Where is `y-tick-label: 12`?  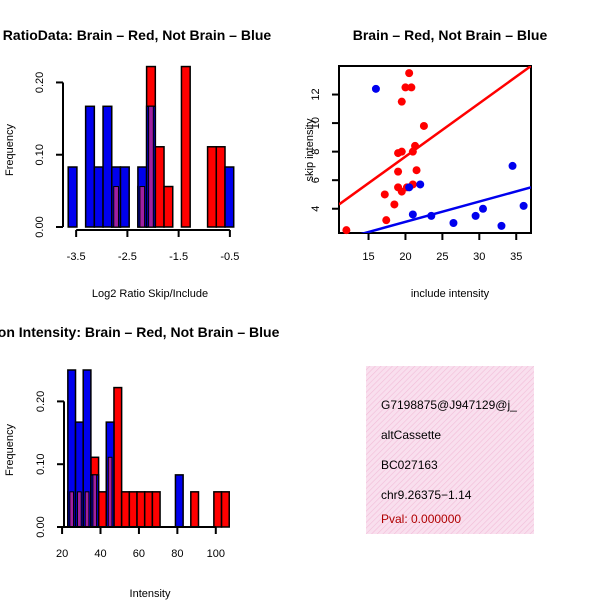
y-tick-label: 12 is located at coordinates (316, 94).